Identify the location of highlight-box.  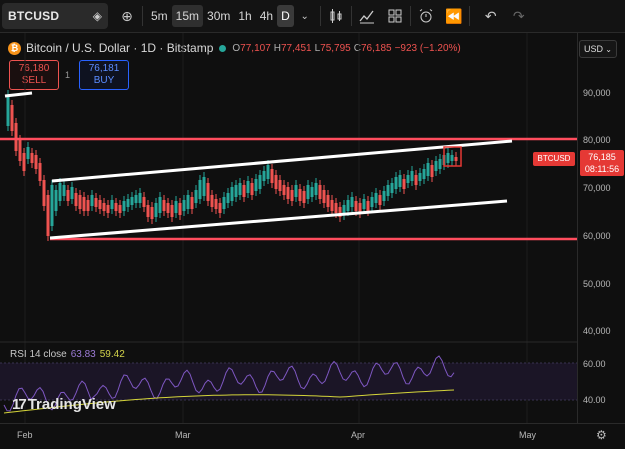
(452, 156).